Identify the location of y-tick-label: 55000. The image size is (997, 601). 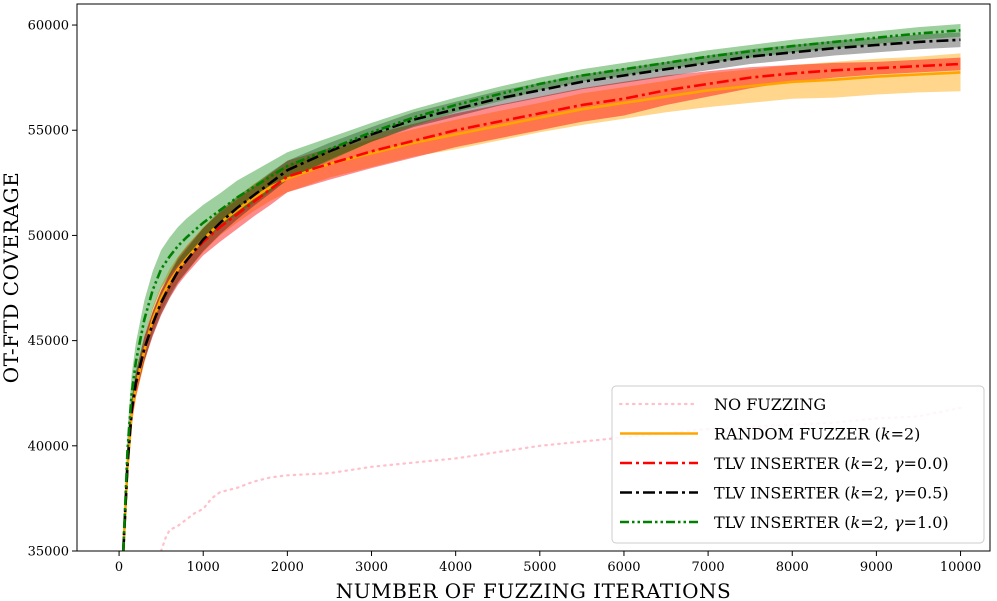
(48, 131).